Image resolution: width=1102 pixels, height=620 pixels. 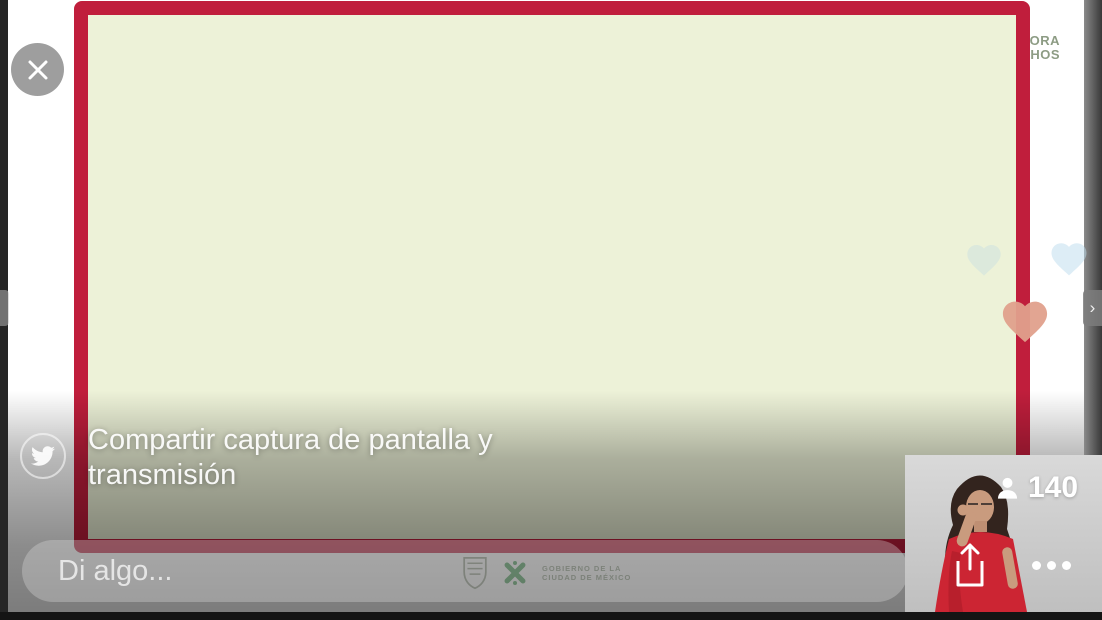 What do you see at coordinates (4, 308) in the screenshot?
I see `previous-slide-button` at bounding box center [4, 308].